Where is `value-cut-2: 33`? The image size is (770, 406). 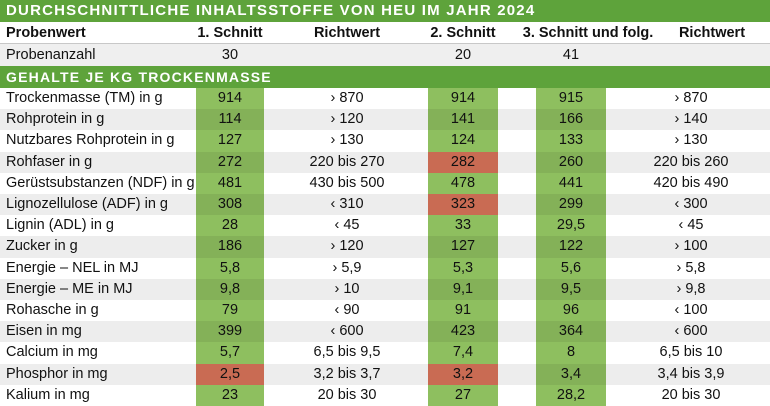 value-cut-2: 33 is located at coordinates (463, 225).